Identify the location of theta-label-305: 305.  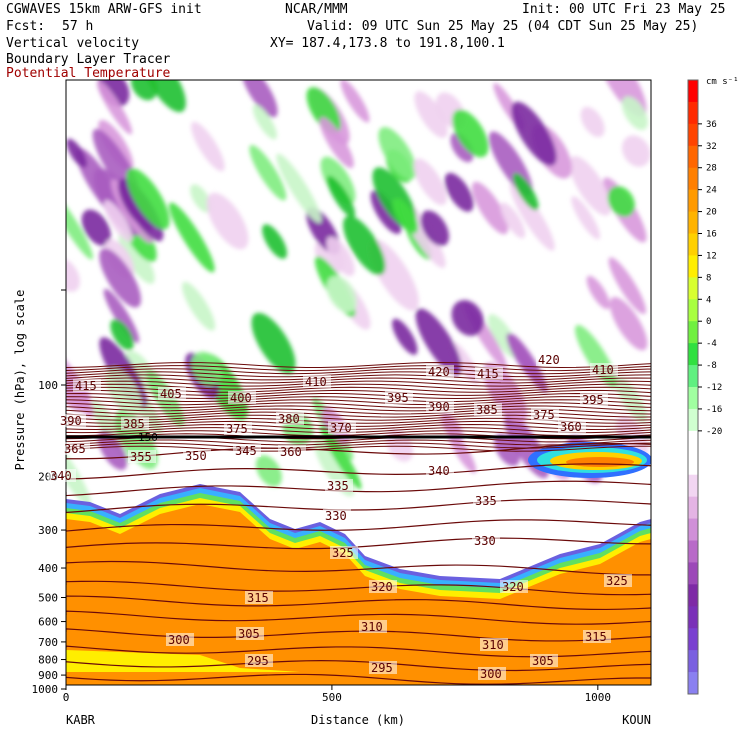
(249, 634).